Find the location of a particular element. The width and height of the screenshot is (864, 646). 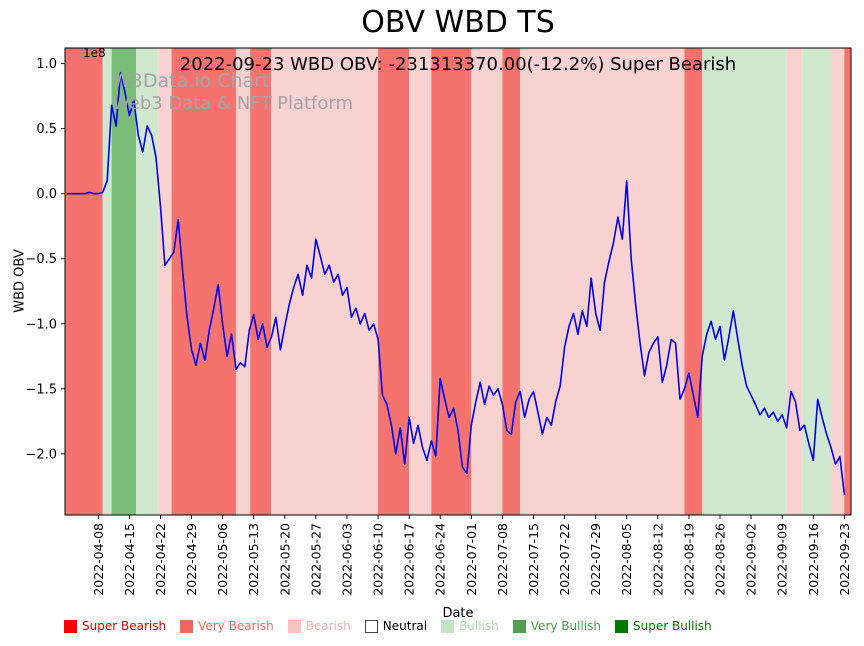

x-tick-label: 2022-06-24 is located at coordinates (440, 559).